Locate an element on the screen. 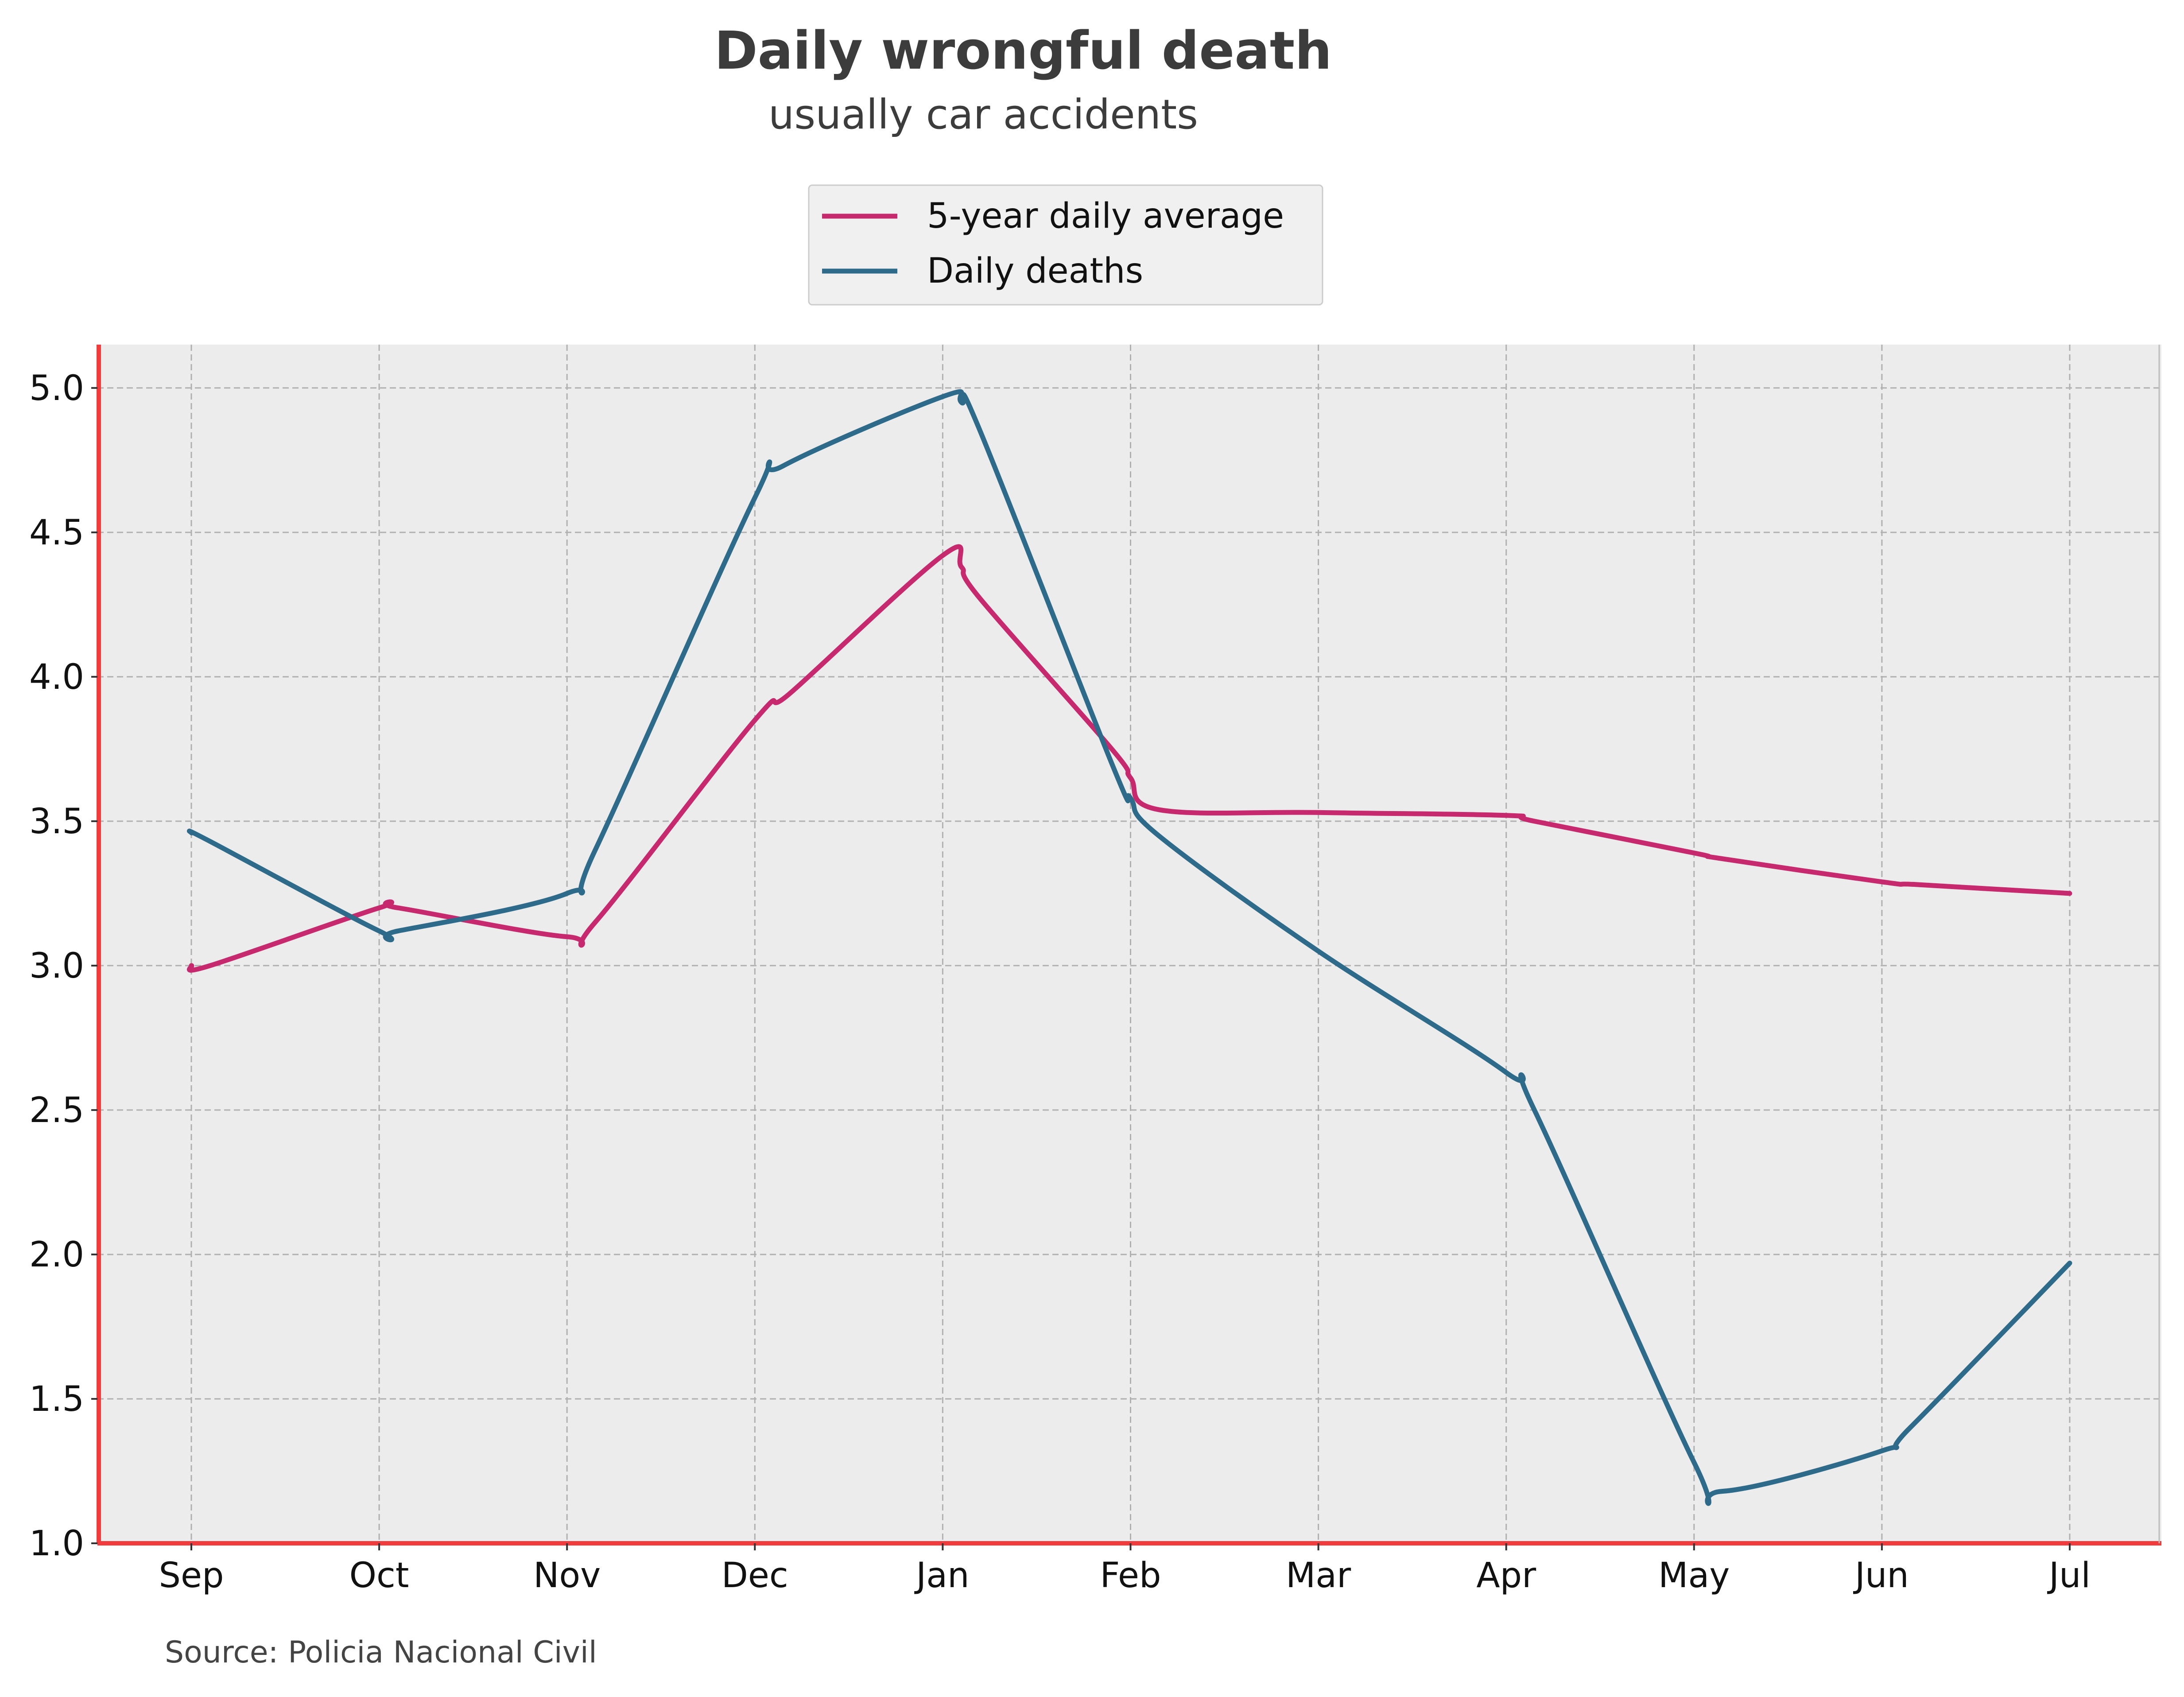  y-tick-label: 1.0 is located at coordinates (56, 1544).